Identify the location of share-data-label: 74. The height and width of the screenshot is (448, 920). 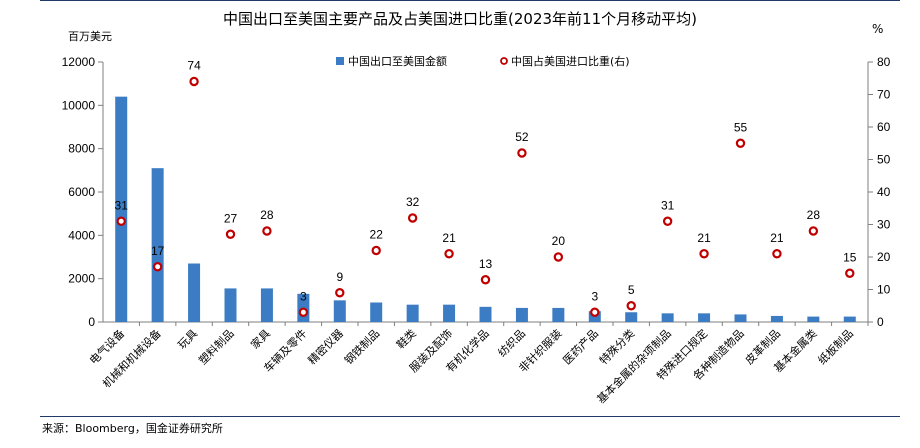
(194, 66).